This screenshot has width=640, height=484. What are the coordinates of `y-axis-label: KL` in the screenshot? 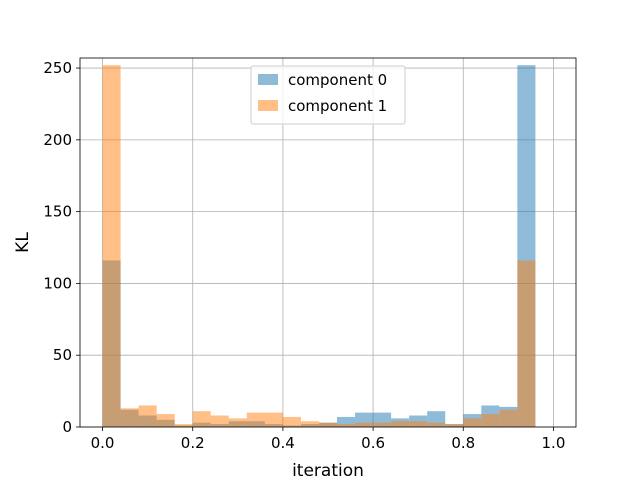 It's located at (23, 242).